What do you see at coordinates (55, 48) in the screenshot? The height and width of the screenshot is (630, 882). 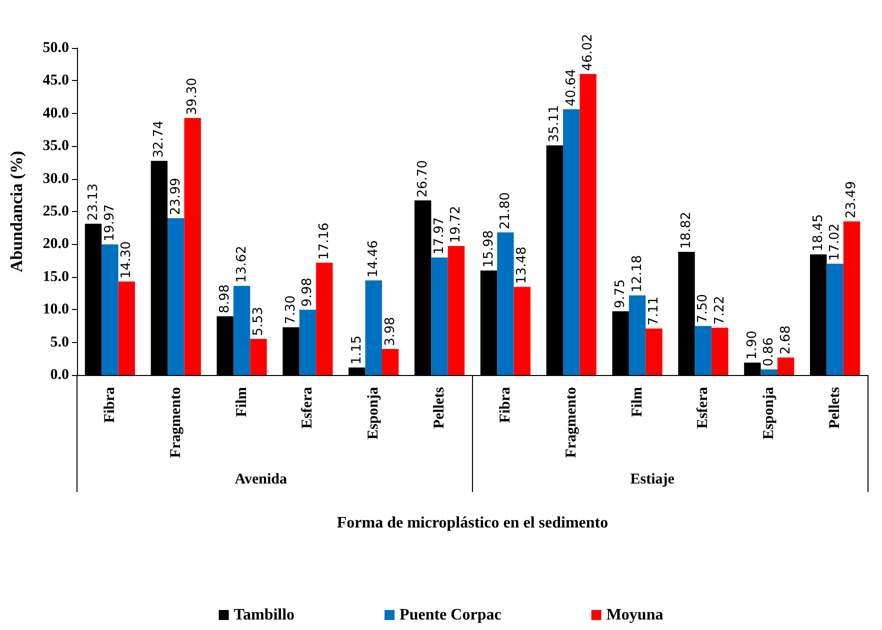 I see `y-tick-label: 50.0` at bounding box center [55, 48].